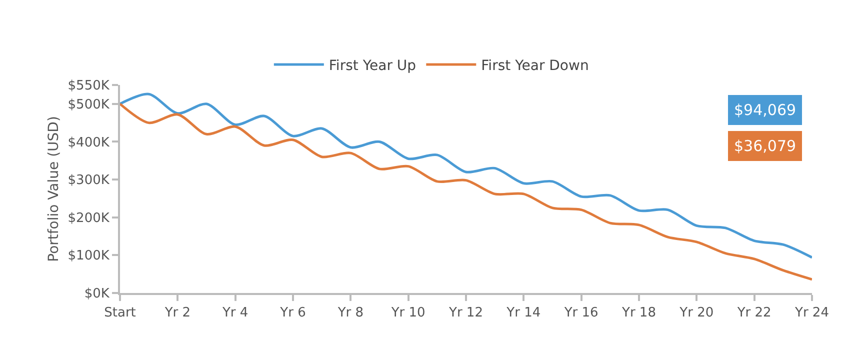 This screenshot has height=348, width=850. I want to click on x-tick-label: Yr 22, so click(754, 313).